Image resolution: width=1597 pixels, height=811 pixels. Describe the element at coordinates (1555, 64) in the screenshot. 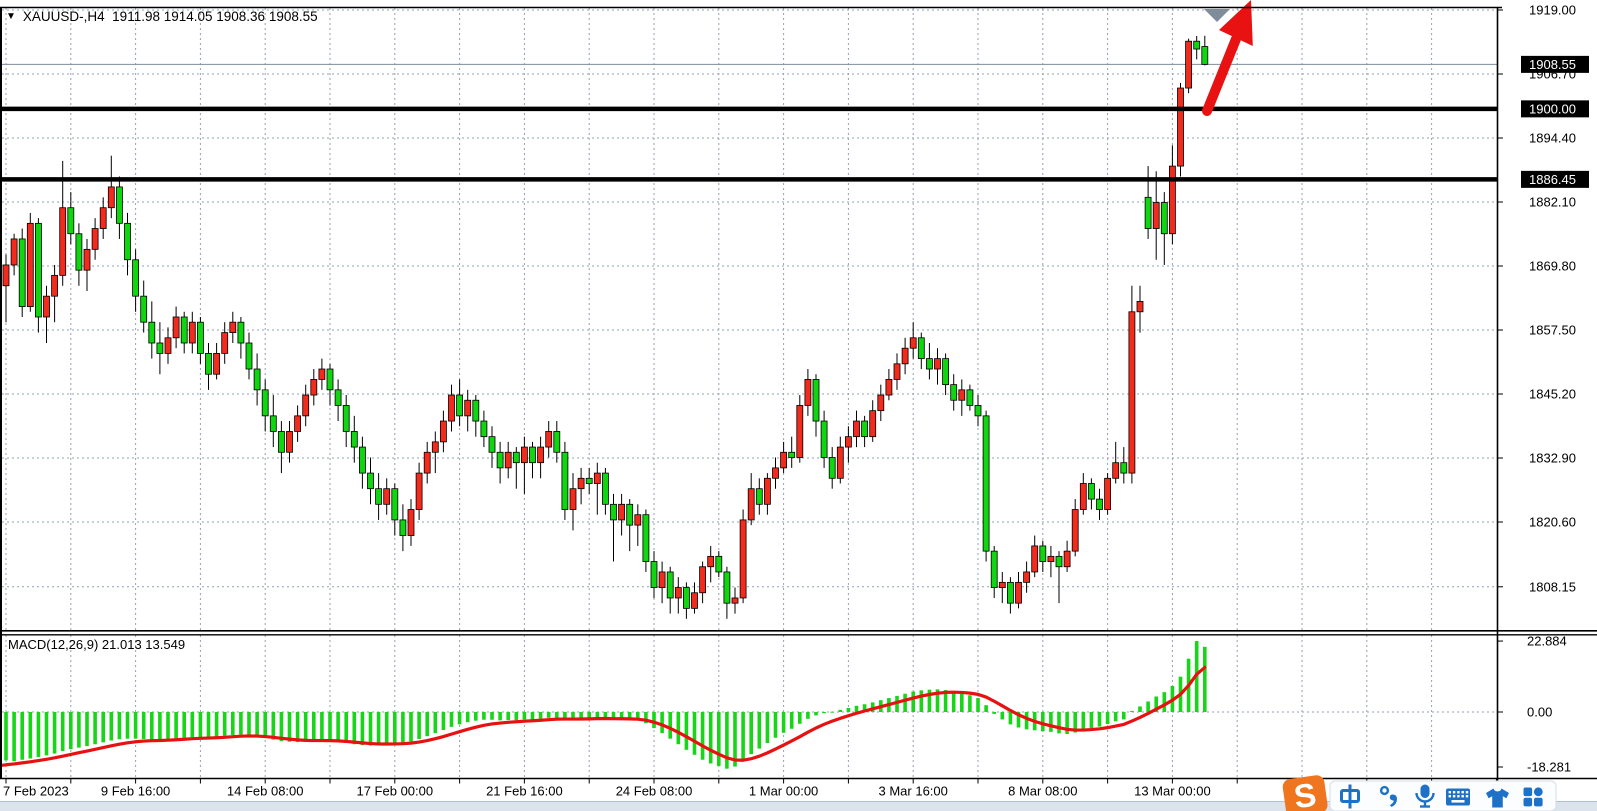

I see `current-price-badge` at that location.